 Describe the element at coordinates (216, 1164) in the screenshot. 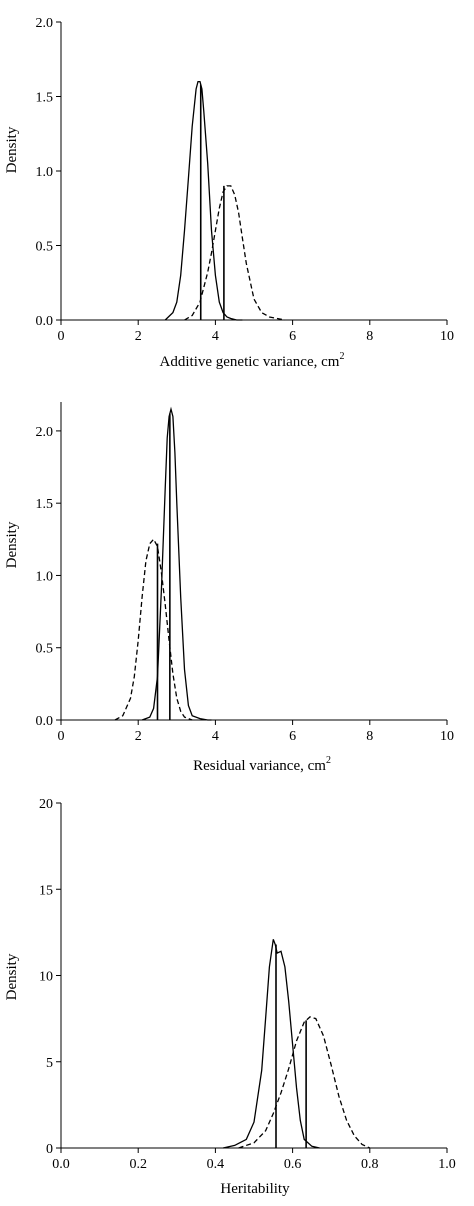

I see `x-tick-label: 0.4` at that location.